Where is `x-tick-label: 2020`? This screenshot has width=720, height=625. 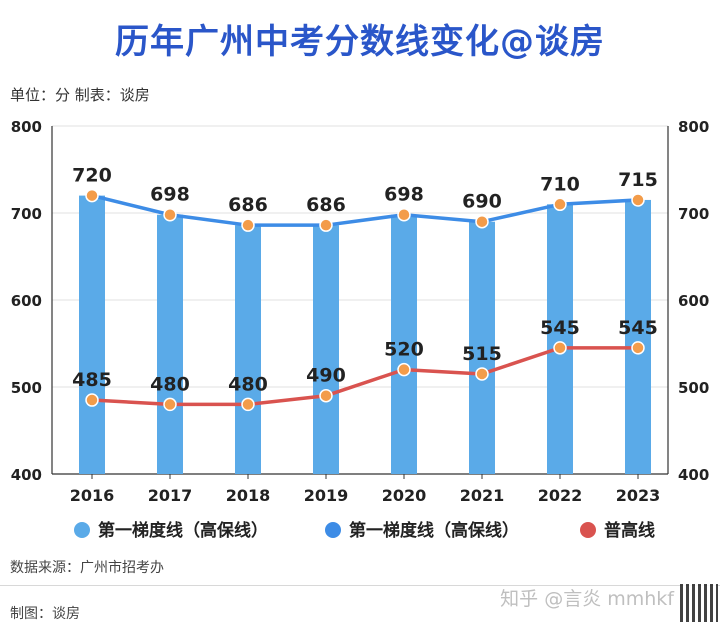 x-tick-label: 2020 is located at coordinates (404, 495).